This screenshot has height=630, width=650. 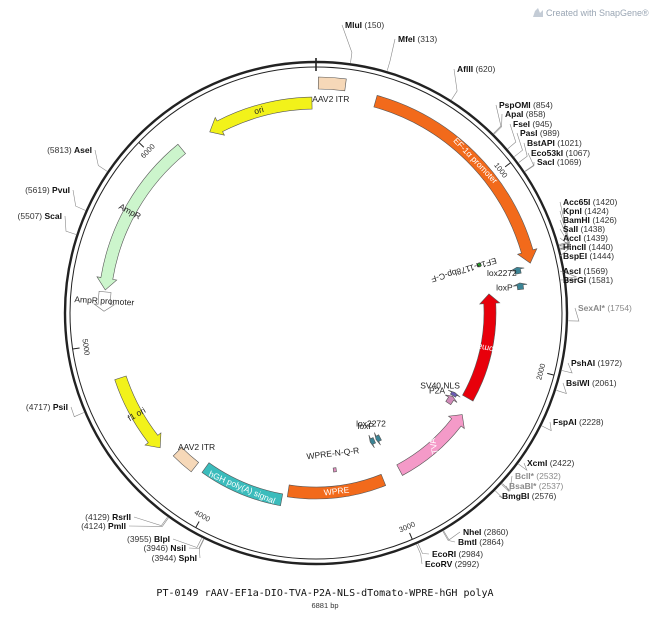 I want to click on feature-dtomato: dTomato, so click(x=483, y=347).